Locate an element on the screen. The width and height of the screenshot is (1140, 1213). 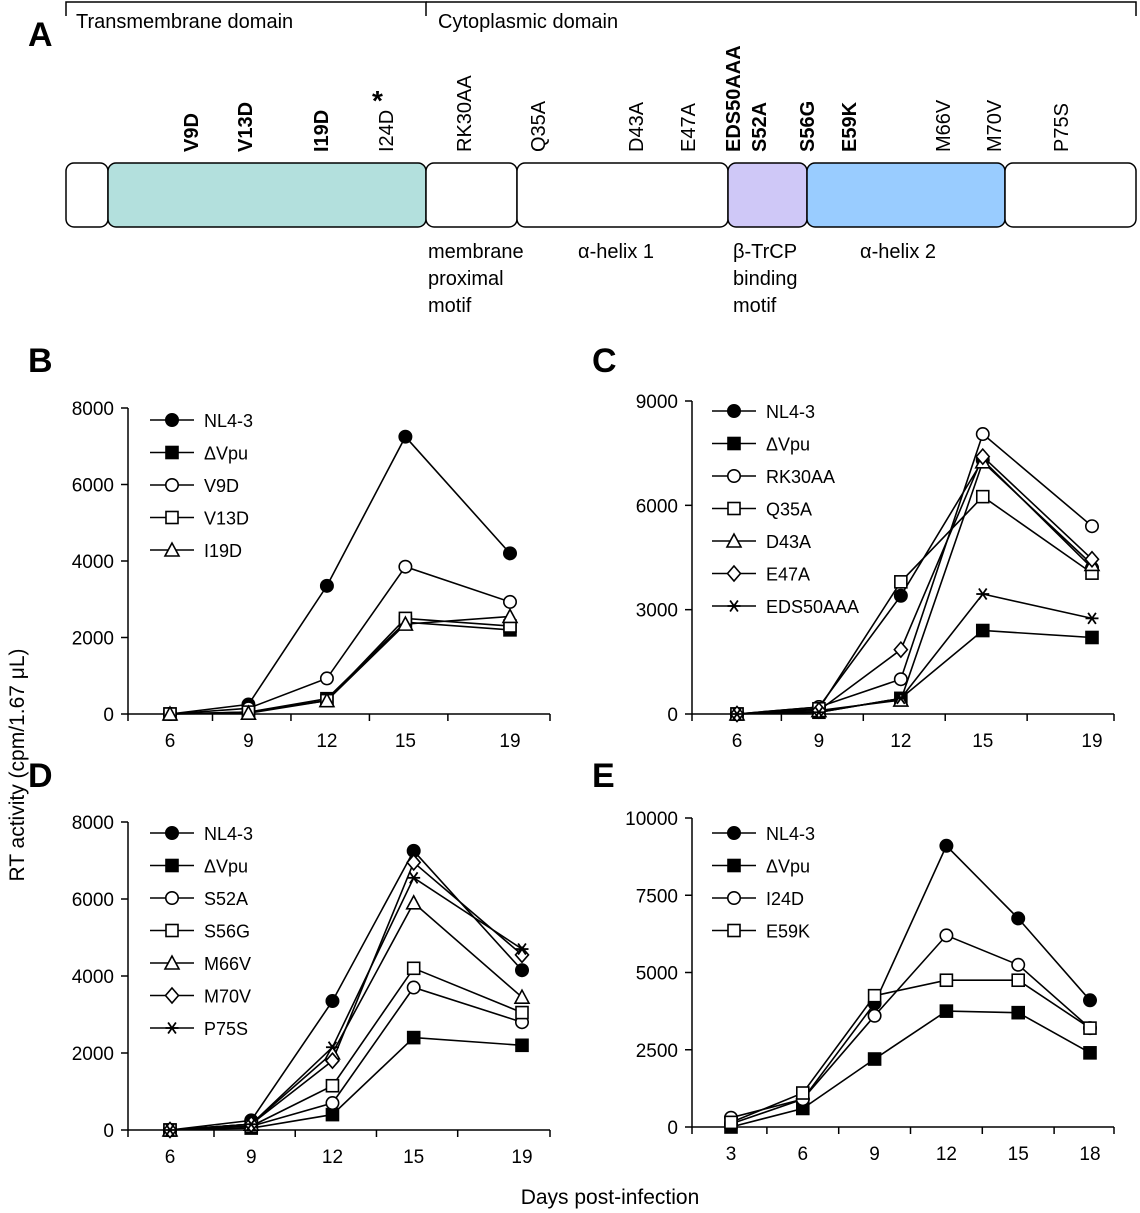
data-point-e-i24d is located at coordinates (874, 1015).